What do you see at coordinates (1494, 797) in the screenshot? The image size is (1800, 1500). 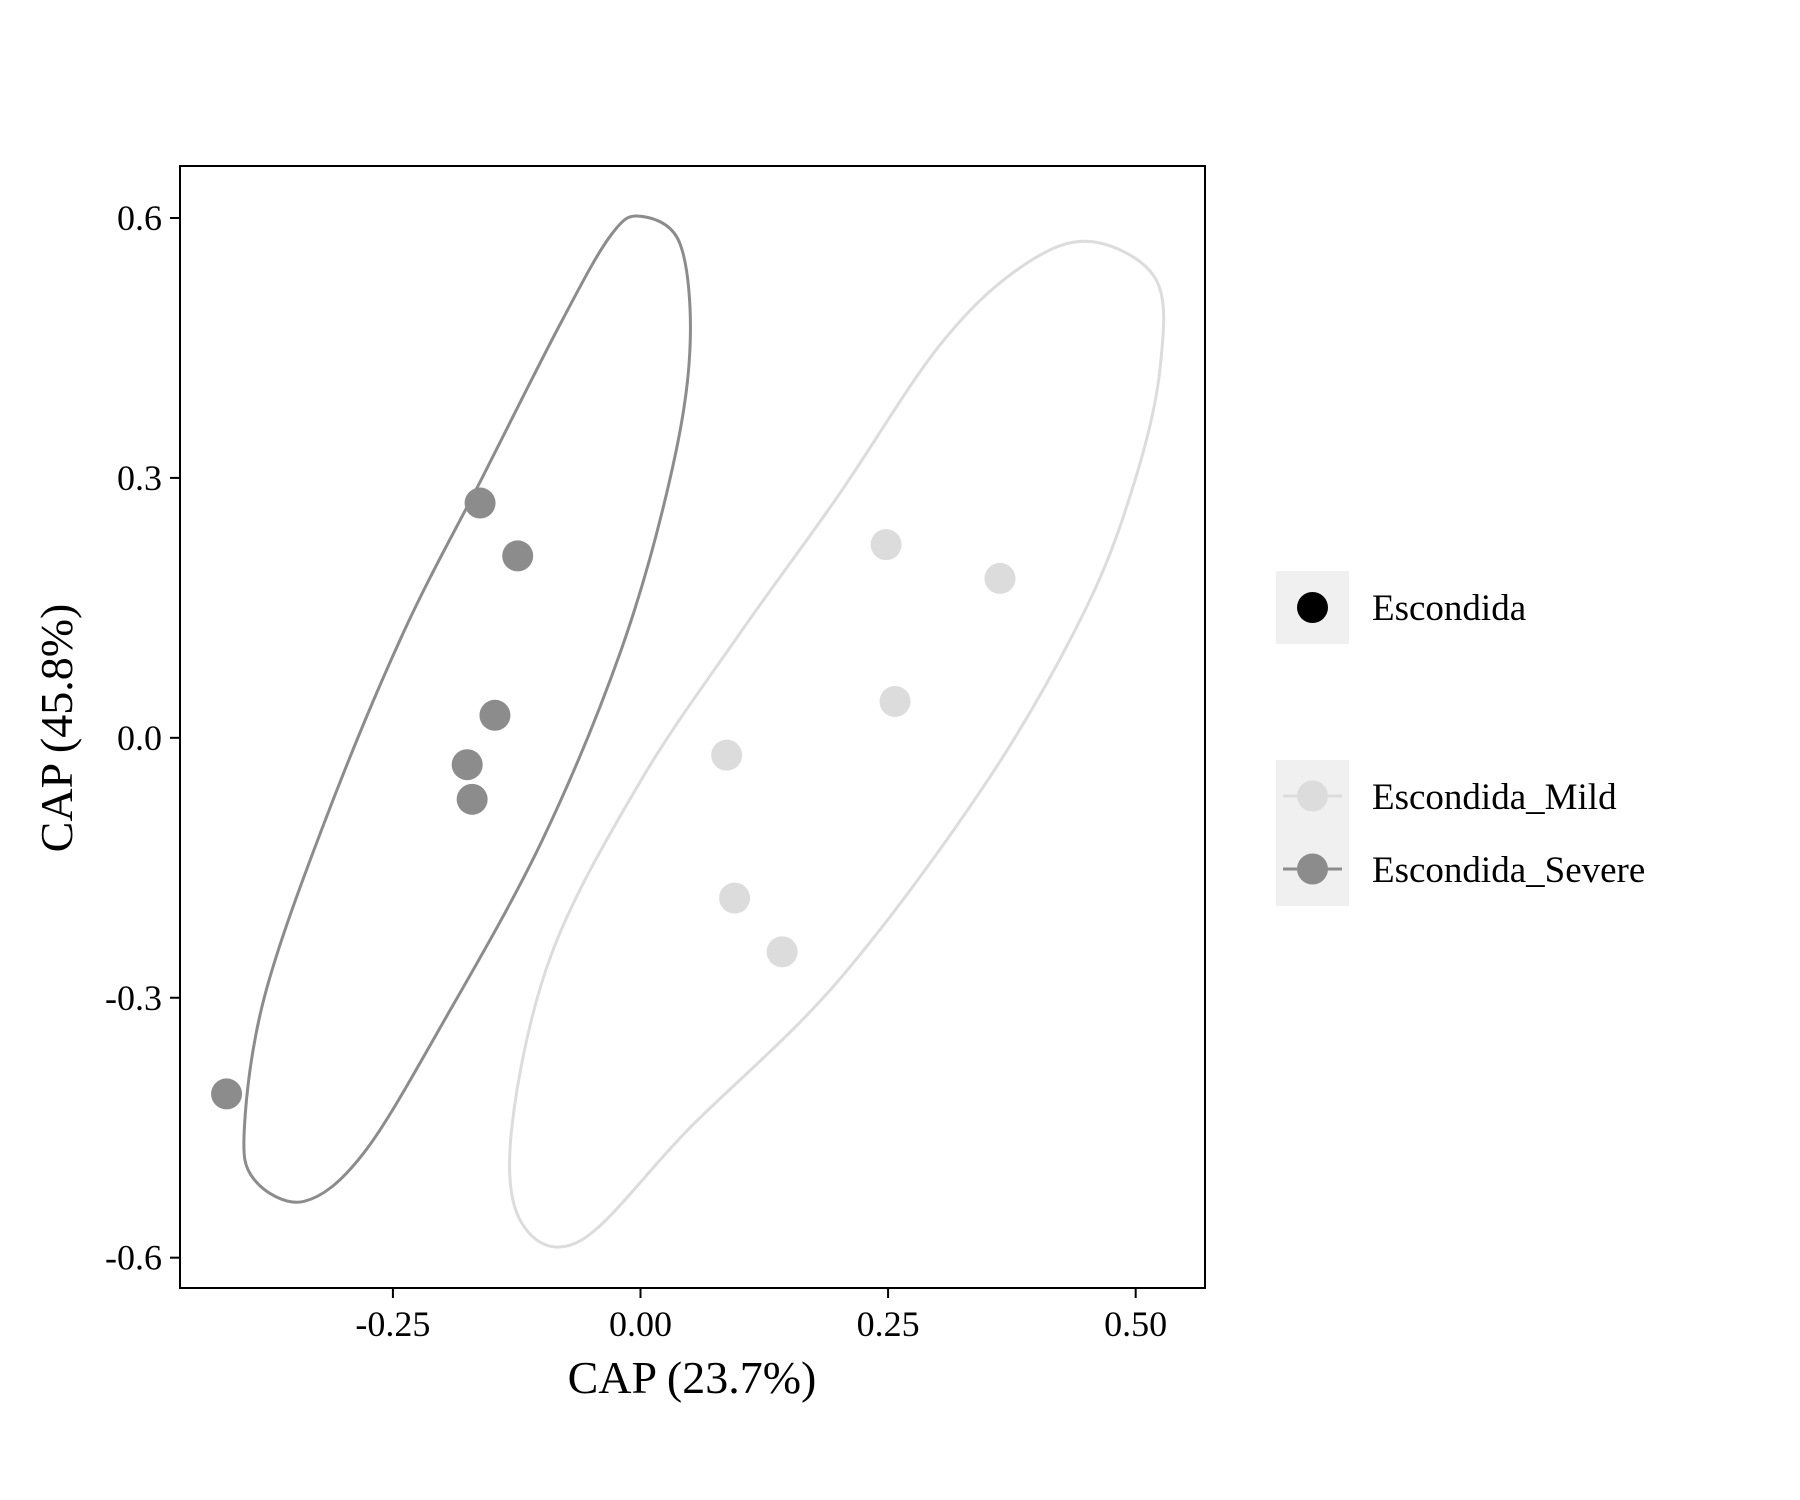 I see `legend-label-mild: Escondida_Mild` at bounding box center [1494, 797].